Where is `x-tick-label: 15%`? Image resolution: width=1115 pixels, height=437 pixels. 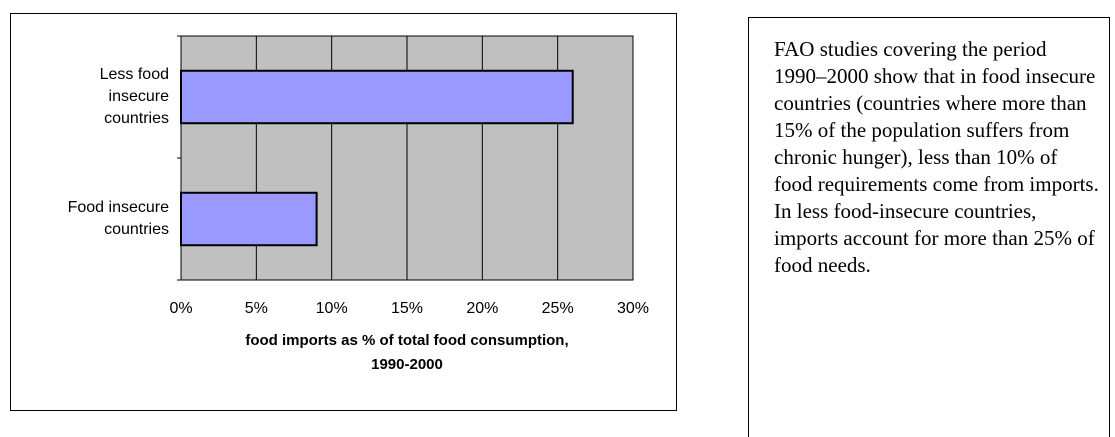 x-tick-label: 15% is located at coordinates (407, 308).